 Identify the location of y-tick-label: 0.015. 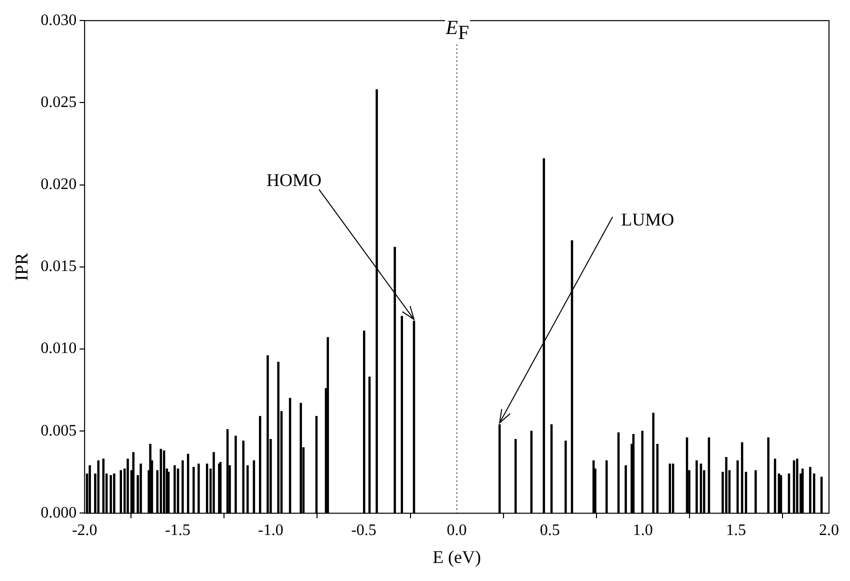
(58, 267).